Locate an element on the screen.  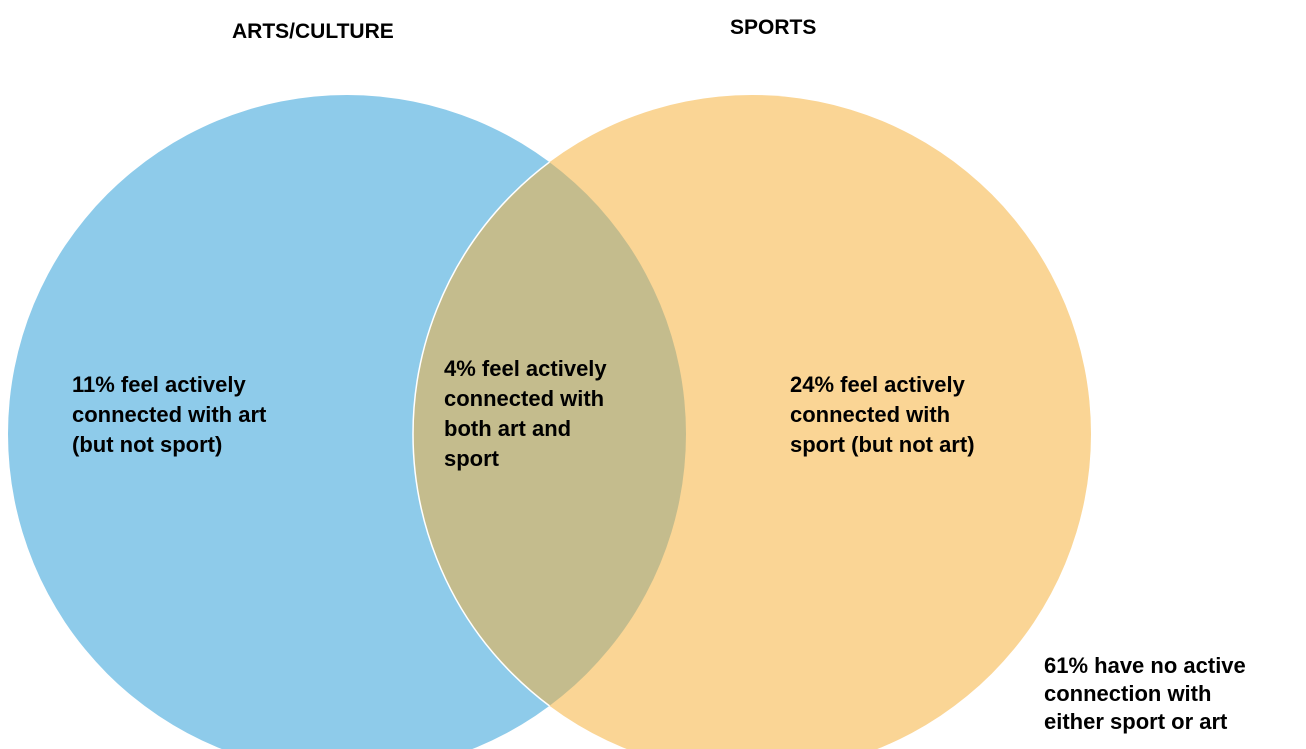
sports-title: SPORTS is located at coordinates (773, 27).